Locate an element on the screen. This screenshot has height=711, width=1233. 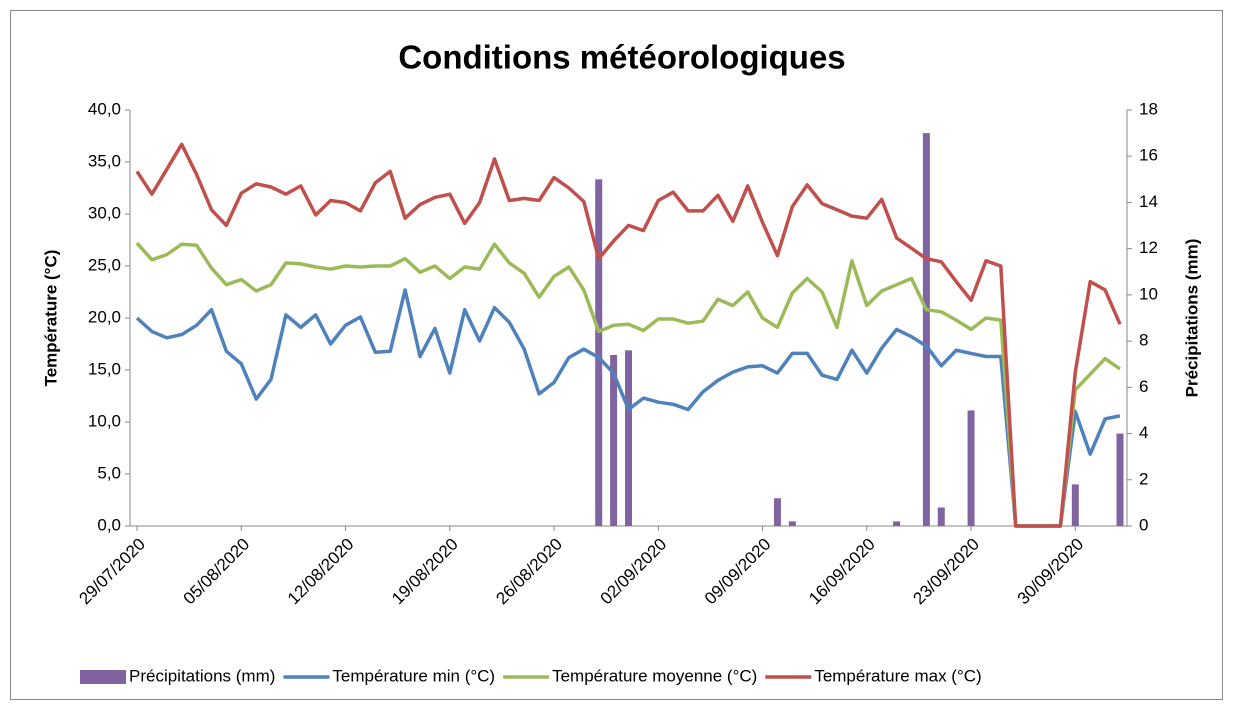
y2-tick-label: 0 is located at coordinates (1143, 524).